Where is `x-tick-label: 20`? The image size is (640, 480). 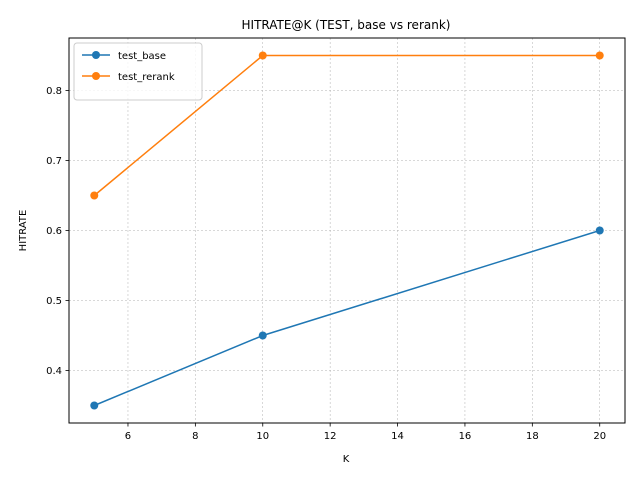 x-tick-label: 20 is located at coordinates (599, 436).